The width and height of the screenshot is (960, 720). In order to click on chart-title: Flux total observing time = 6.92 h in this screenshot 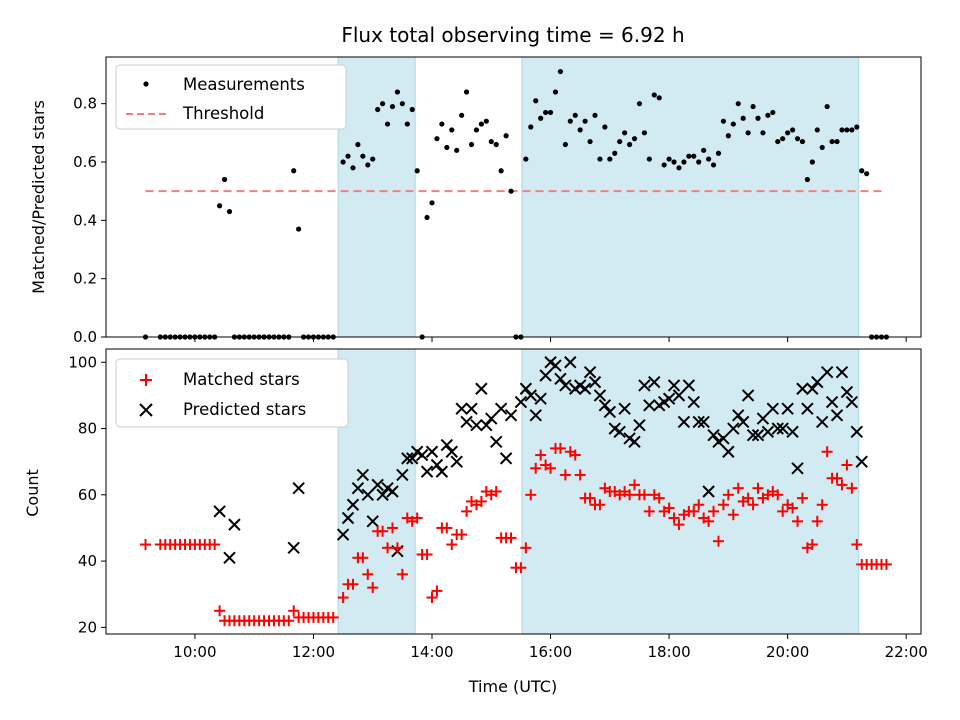, I will do `click(512, 35)`.